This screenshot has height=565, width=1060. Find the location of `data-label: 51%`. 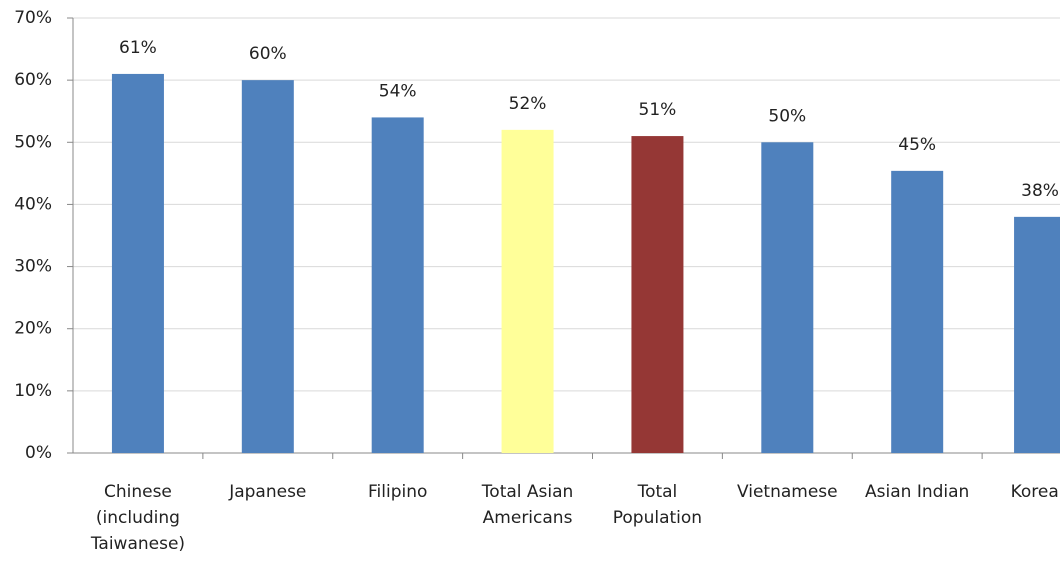

data-label: 51% is located at coordinates (658, 110).